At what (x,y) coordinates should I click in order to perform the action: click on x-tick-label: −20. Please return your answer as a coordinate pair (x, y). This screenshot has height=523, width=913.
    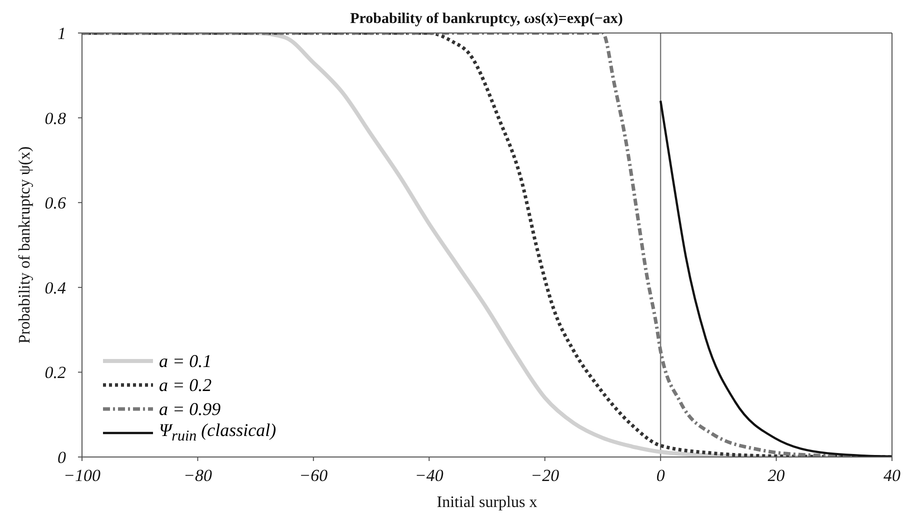
    Looking at the image, I should click on (545, 476).